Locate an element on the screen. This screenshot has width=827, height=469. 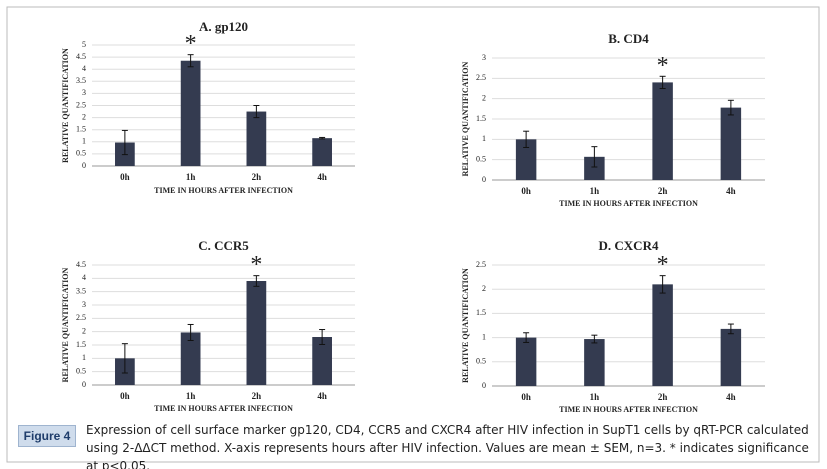
chart-title: D. CXCR4 is located at coordinates (629, 245).